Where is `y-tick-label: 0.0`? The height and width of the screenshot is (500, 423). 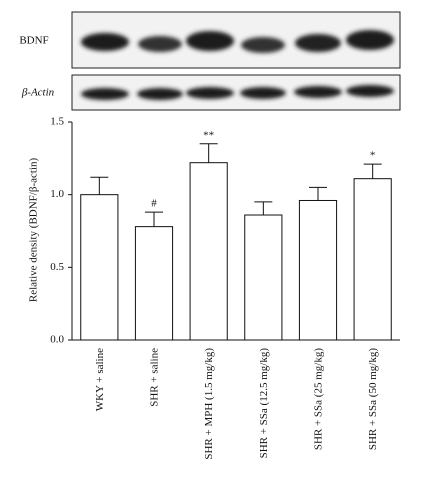 y-tick-label: 0.0 is located at coordinates (57, 340).